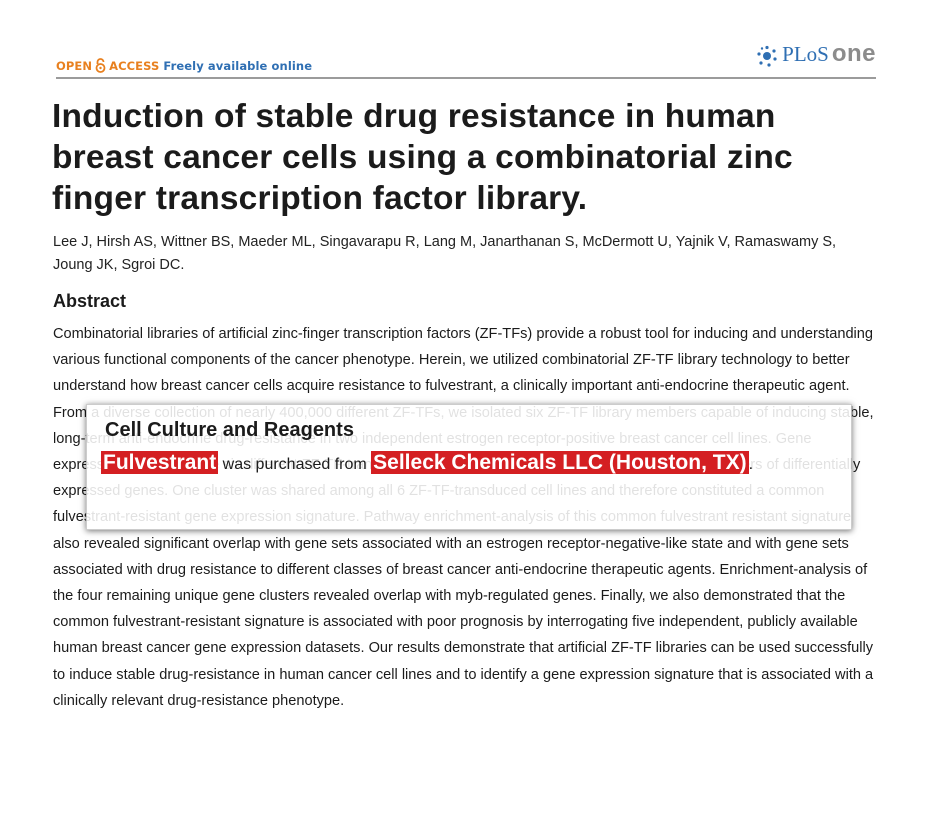  What do you see at coordinates (805, 54) in the screenshot?
I see `logo-plos-text: PLoS` at bounding box center [805, 54].